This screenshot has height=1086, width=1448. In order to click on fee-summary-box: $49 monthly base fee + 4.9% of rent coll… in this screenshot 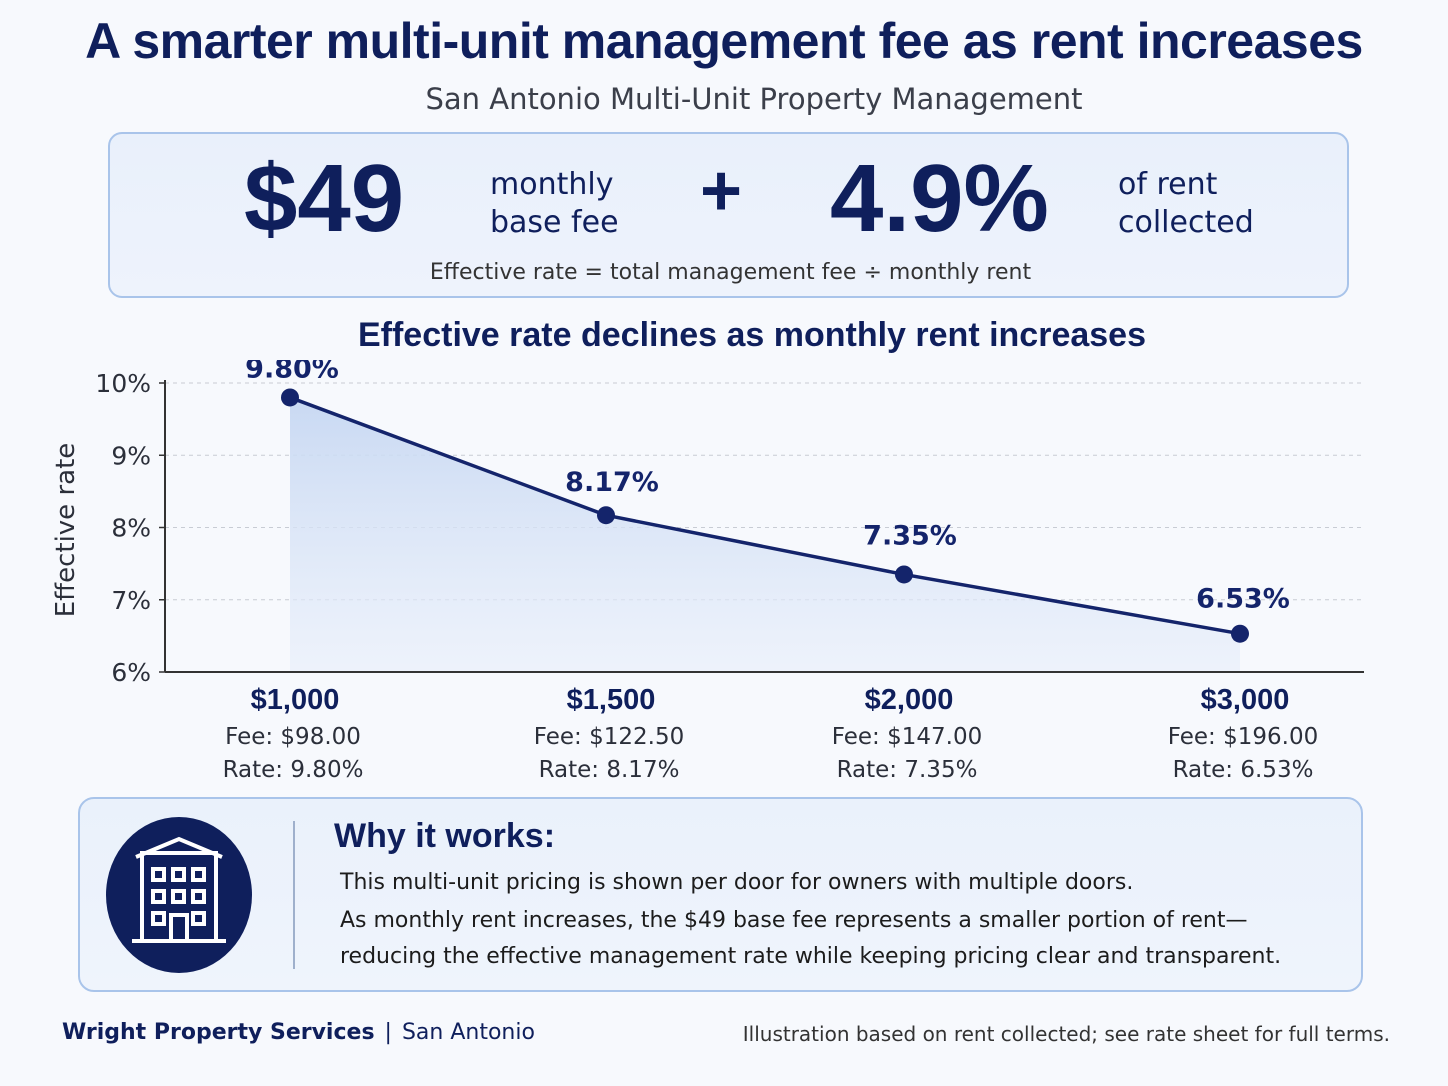, I will do `click(728, 215)`.